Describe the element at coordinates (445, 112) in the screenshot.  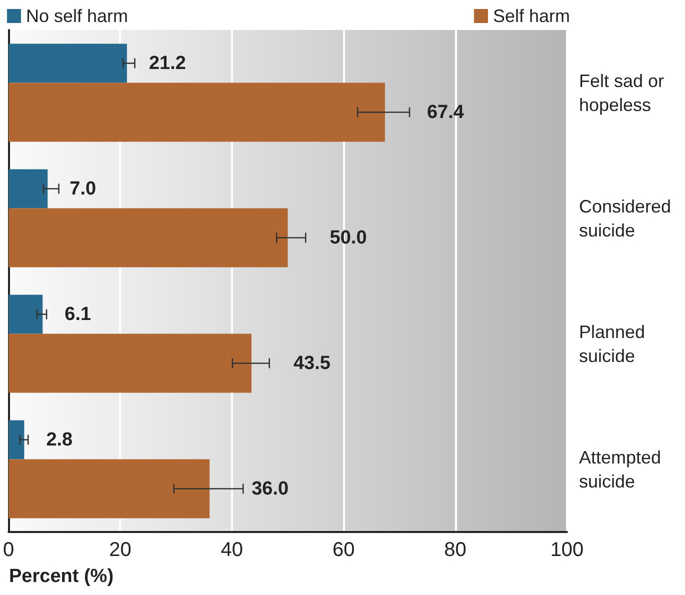
I see `data-label: 67.4` at that location.